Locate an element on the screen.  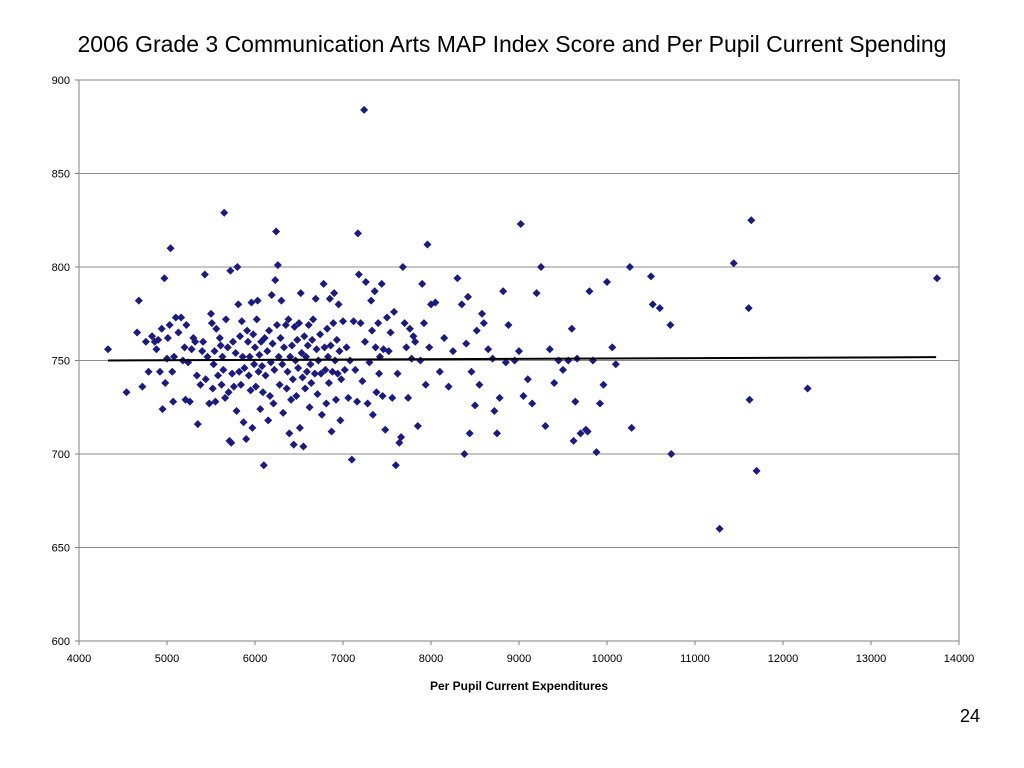
y-tick-label: 900 is located at coordinates (61, 81).